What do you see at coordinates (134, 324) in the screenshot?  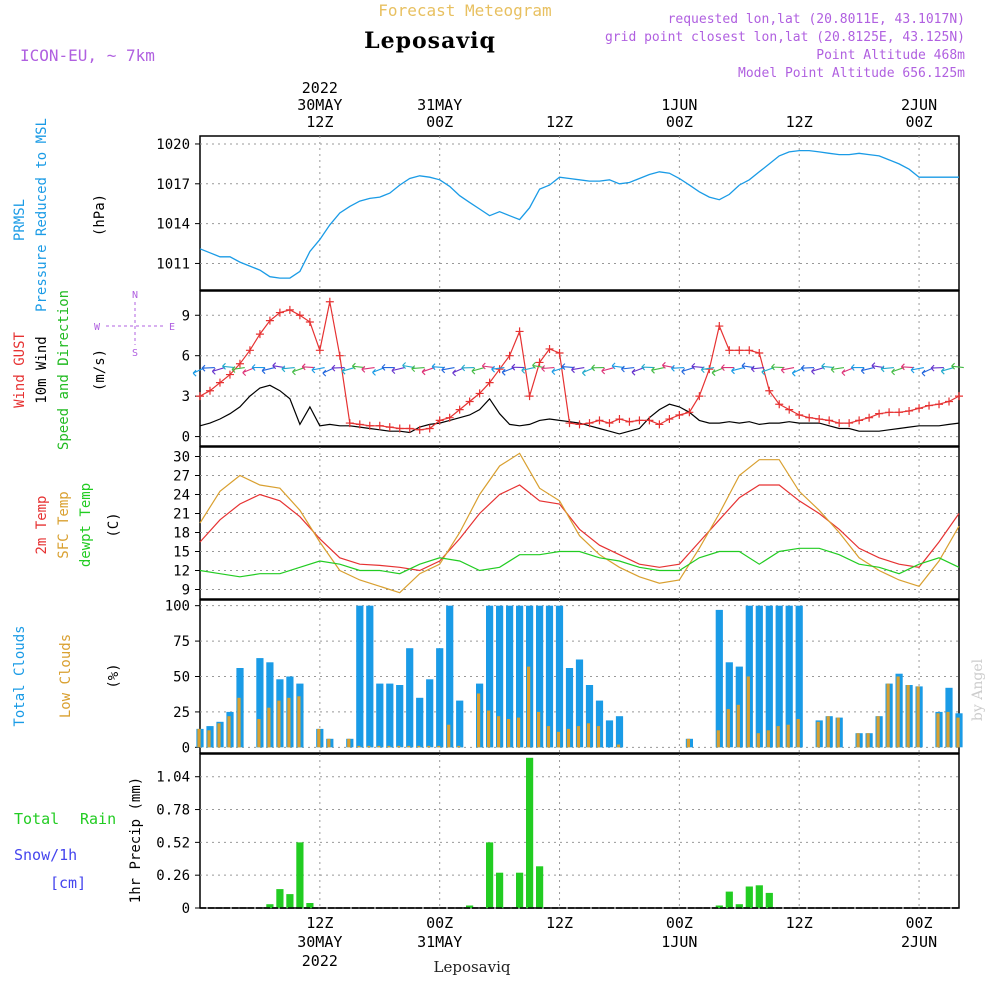 I see `compass-rose: N S W E` at bounding box center [134, 324].